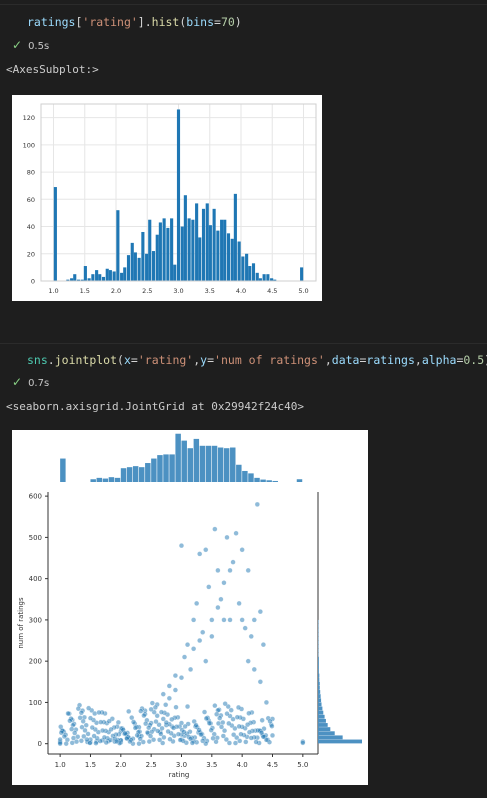  What do you see at coordinates (227, 22) in the screenshot?
I see `code-token: 70` at bounding box center [227, 22].